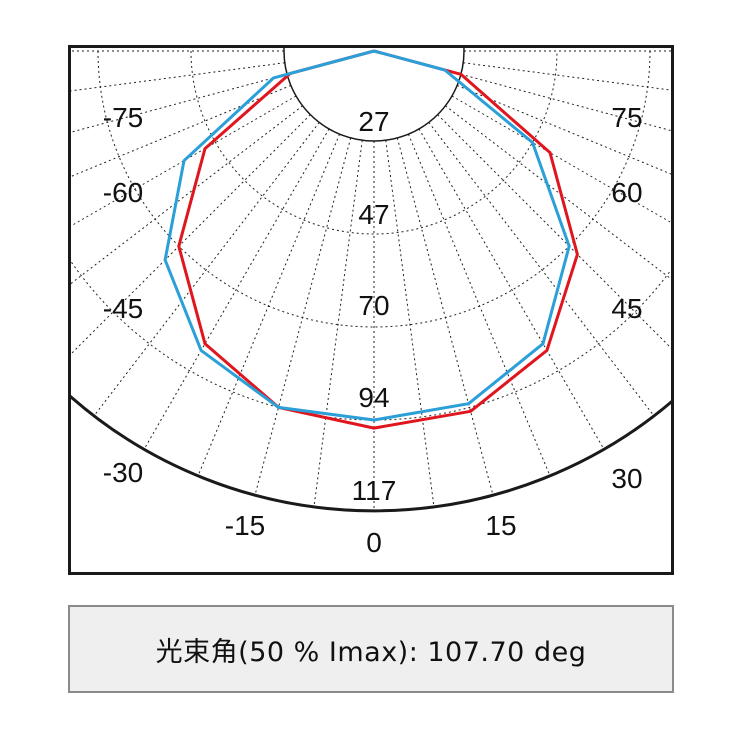 The height and width of the screenshot is (750, 750). I want to click on radial-tick-label: 70, so click(373, 305).